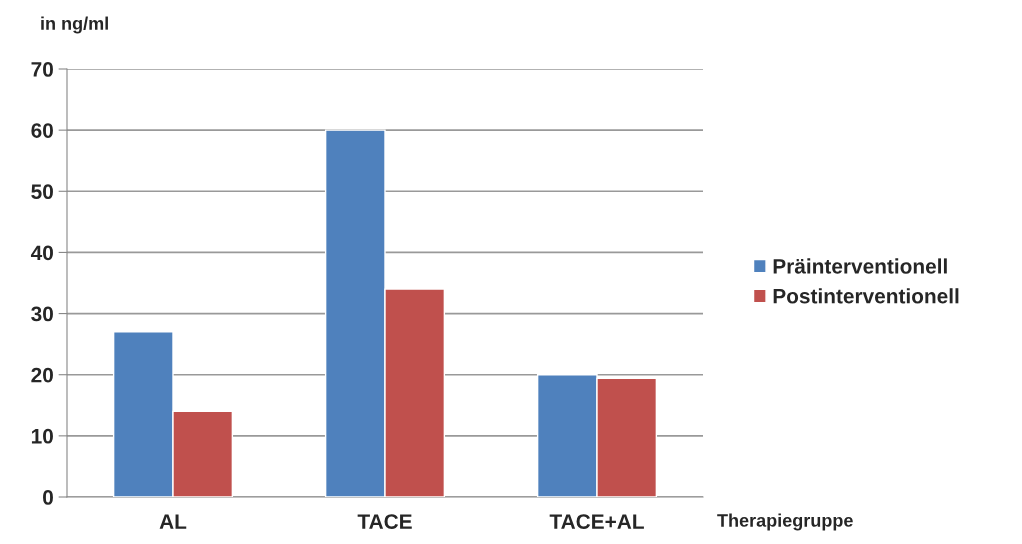 The height and width of the screenshot is (544, 1022). Describe the element at coordinates (48, 497) in the screenshot. I see `y-tick-label: 0` at that location.